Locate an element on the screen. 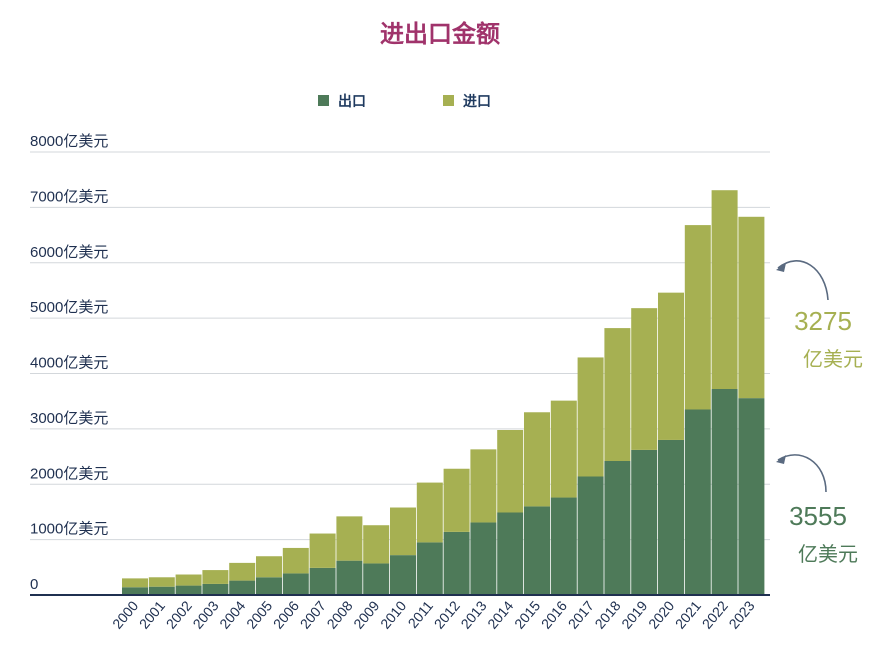  annotation-import-arrowhead is located at coordinates (781, 267).